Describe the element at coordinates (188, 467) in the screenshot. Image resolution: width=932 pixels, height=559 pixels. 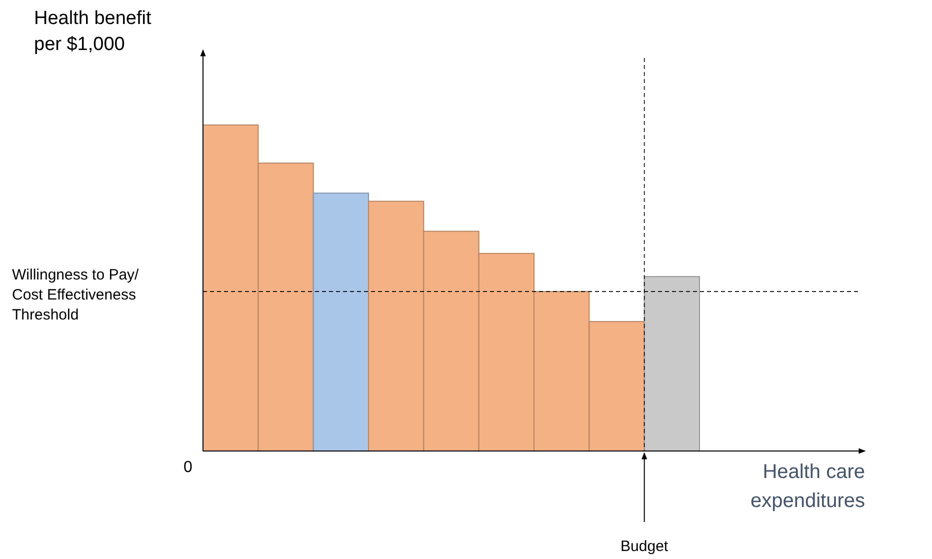
I see `text: 0` at that location.